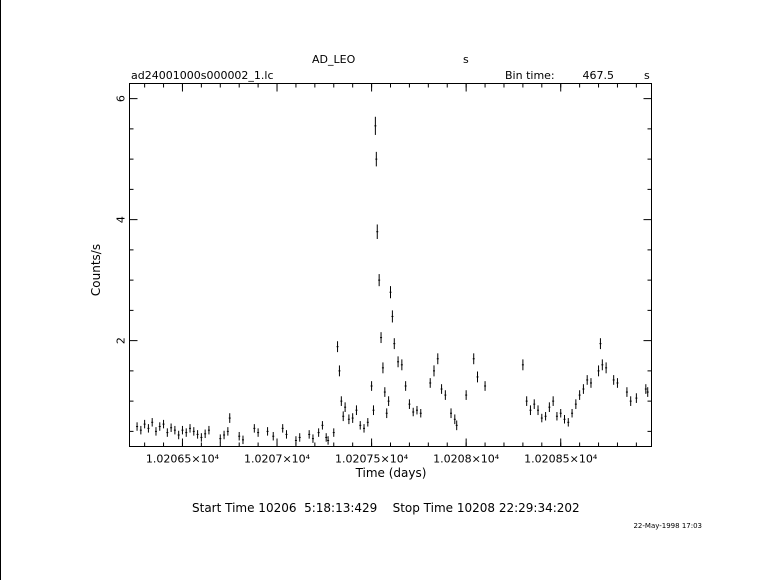  Describe the element at coordinates (561, 459) in the screenshot. I see `x-tick-label: 1.02085×10⁴` at that location.